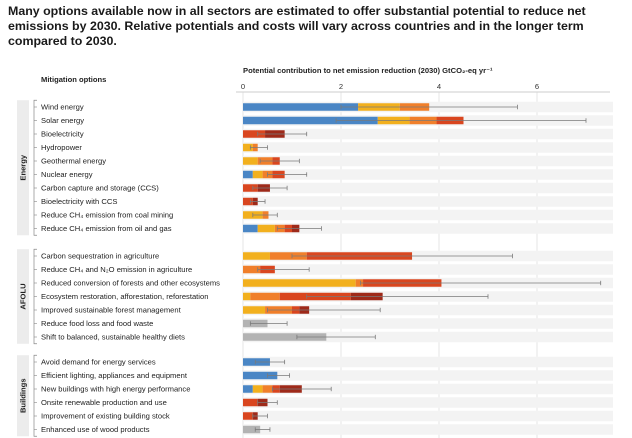  What do you see at coordinates (98, 362) in the screenshot?
I see `option-label: Avoid demand for energy services` at bounding box center [98, 362].